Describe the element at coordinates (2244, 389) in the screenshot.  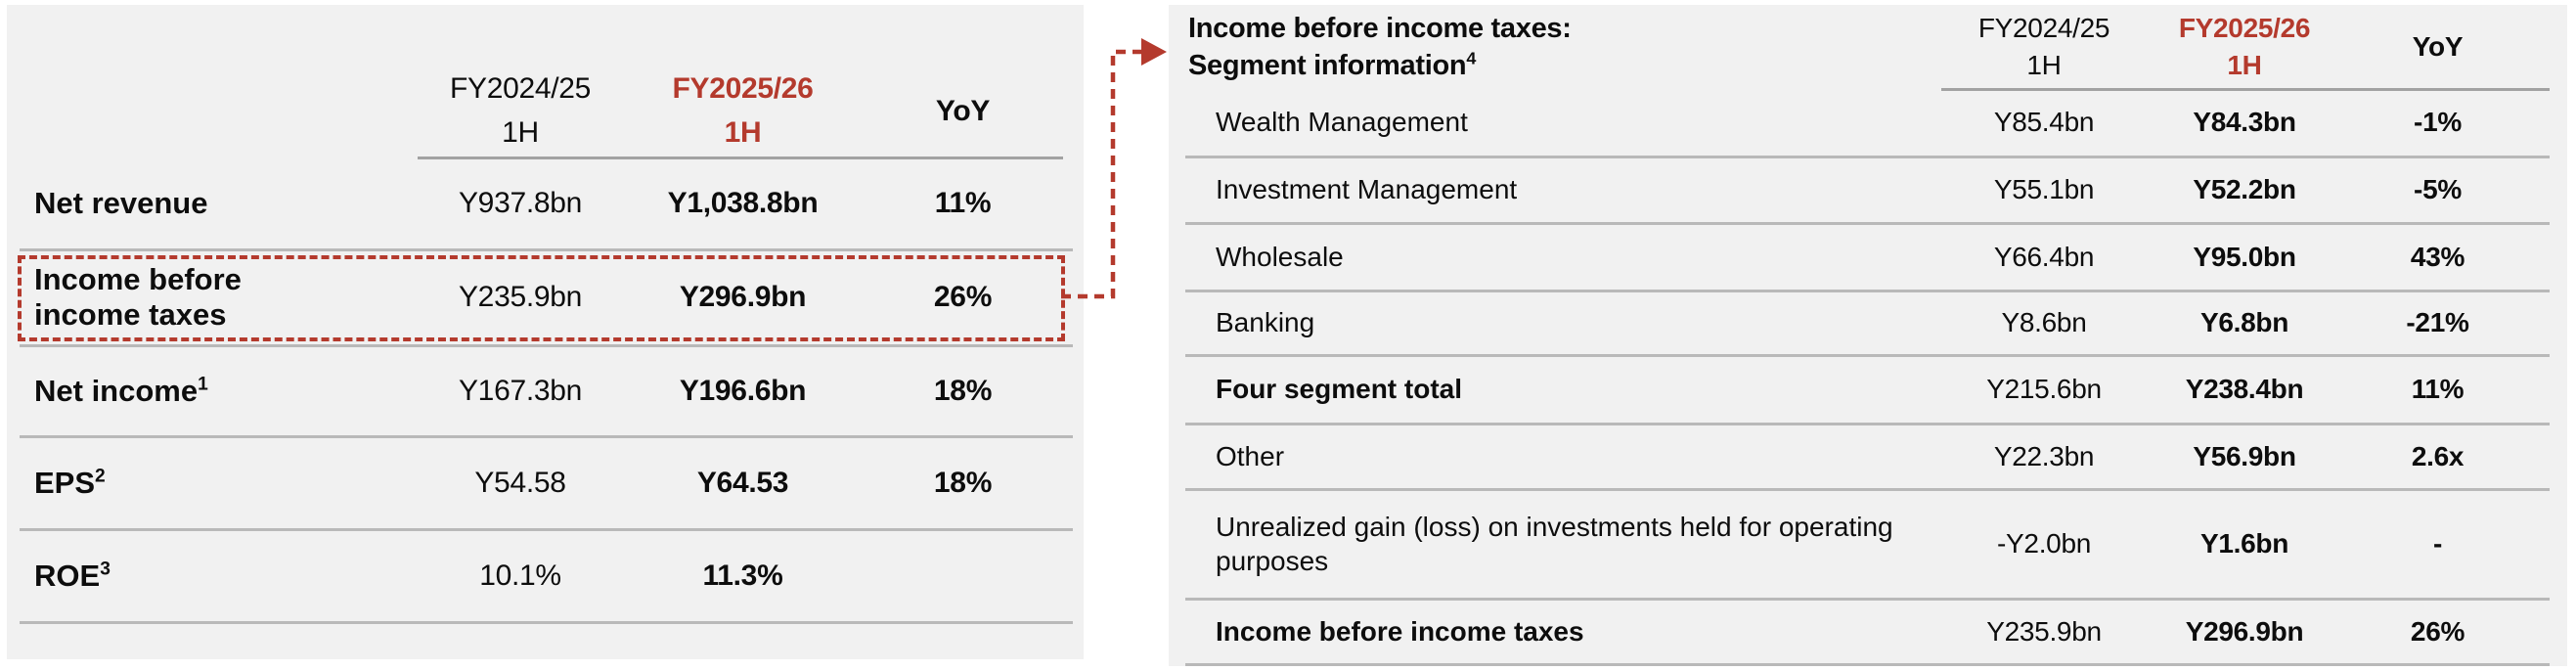
I see `cell-curr: Y238.4bn` at that location.